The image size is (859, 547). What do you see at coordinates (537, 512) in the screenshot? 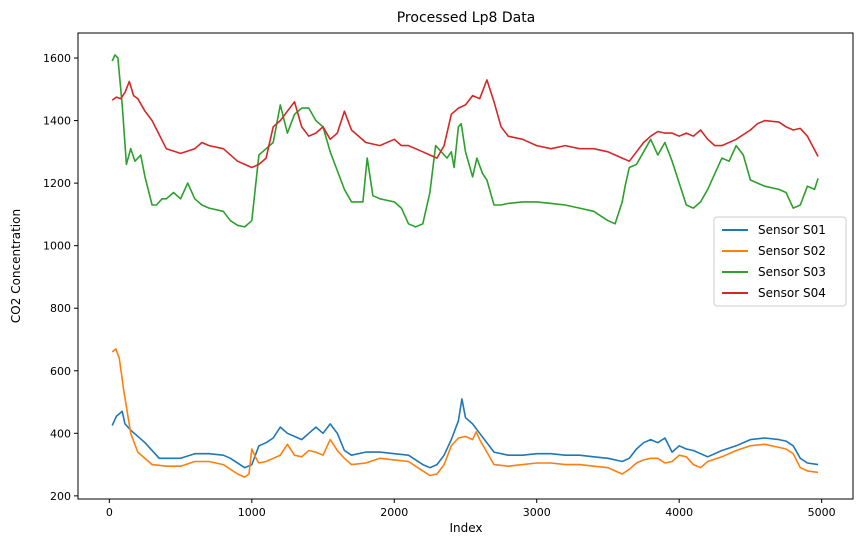
I see `x-tick-label: 3000` at bounding box center [537, 512].